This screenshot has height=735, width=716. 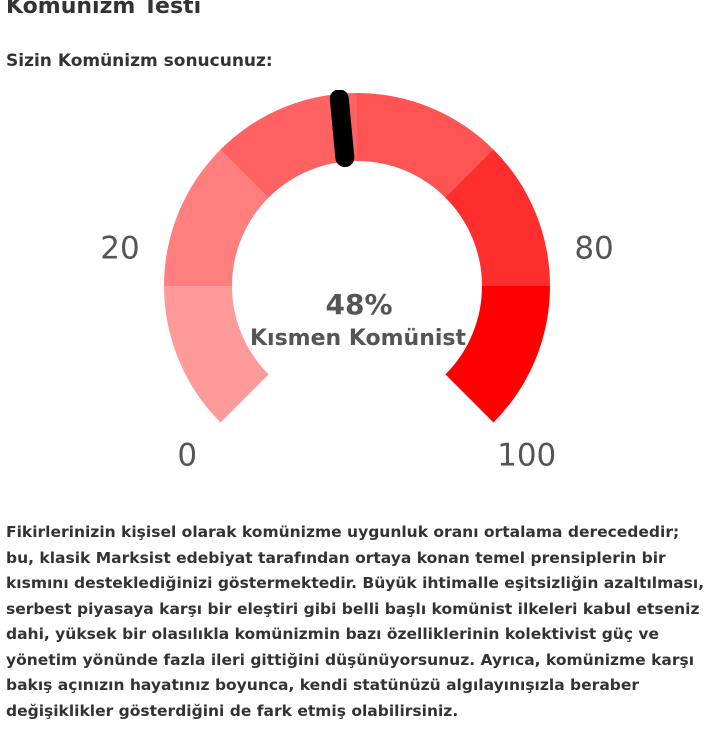 I want to click on result-label: Sizin Komünizm sonucunuz:, so click(x=139, y=61).